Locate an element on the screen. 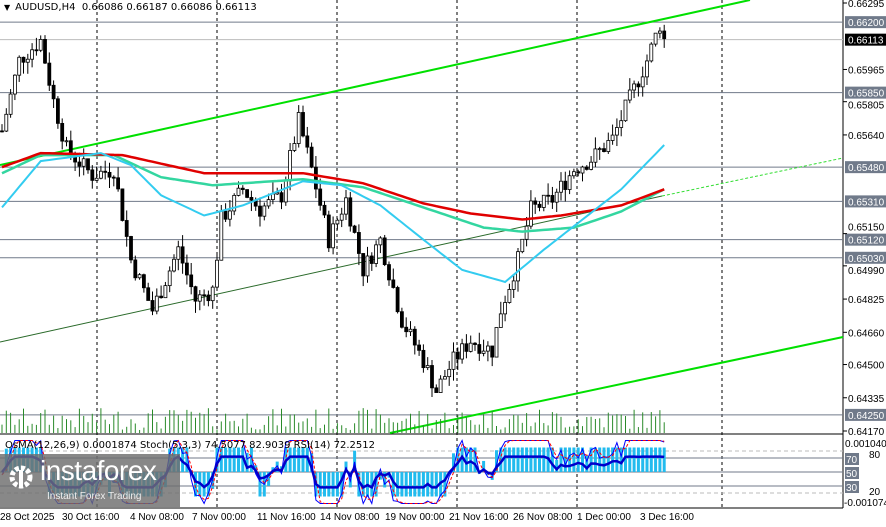  instaforex-logo: instaforex Instant Forex Trading is located at coordinates (90, 480).